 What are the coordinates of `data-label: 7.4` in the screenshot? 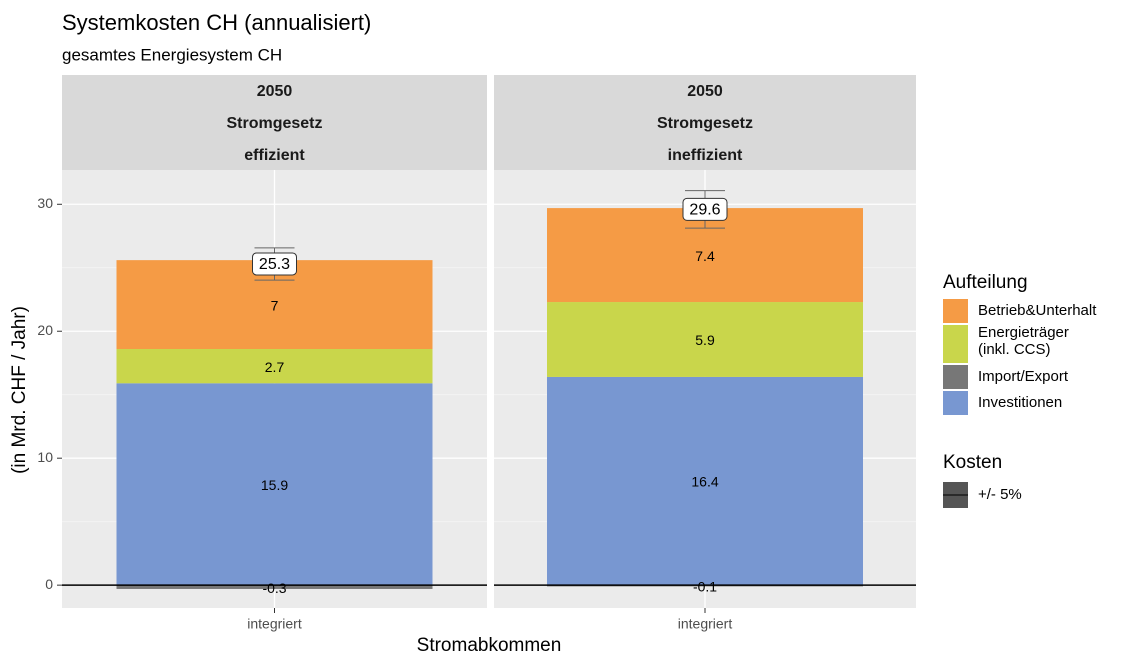 It's located at (705, 256).